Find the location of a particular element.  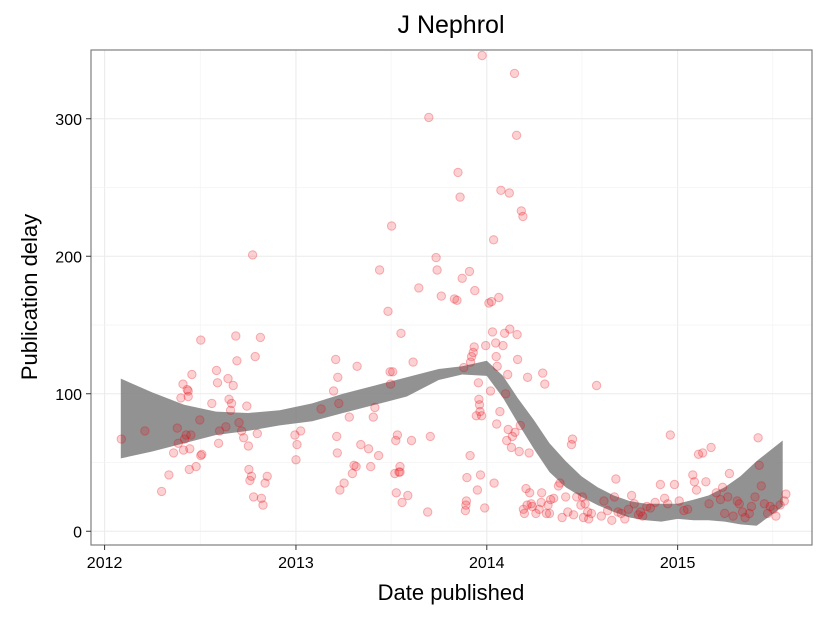

y-tick-label: 200 is located at coordinates (68, 257).